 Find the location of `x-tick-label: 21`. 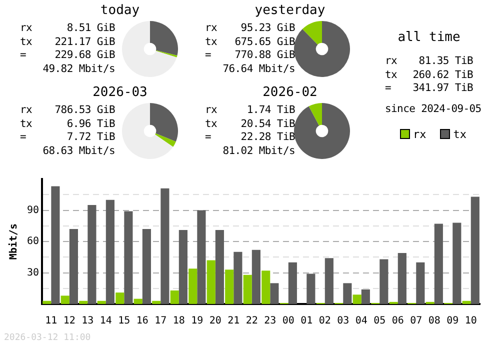

x-tick-label: 21 is located at coordinates (234, 321).